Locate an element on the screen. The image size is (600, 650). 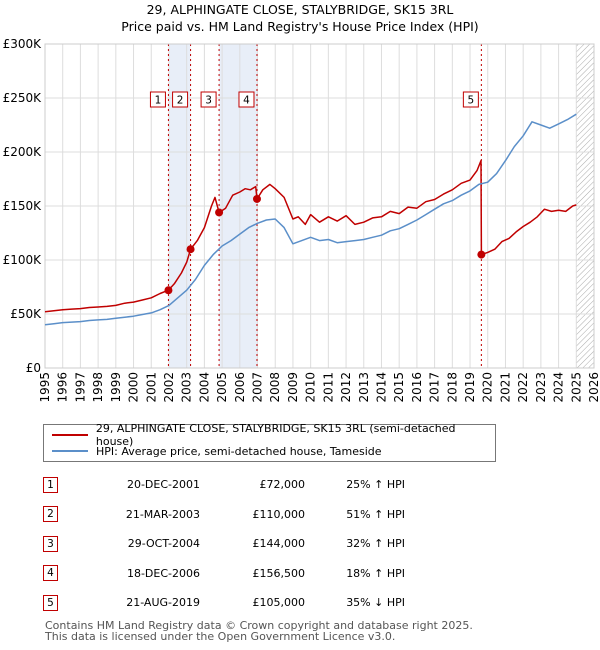
sale-number-badge: 1 is located at coordinates (50, 484).